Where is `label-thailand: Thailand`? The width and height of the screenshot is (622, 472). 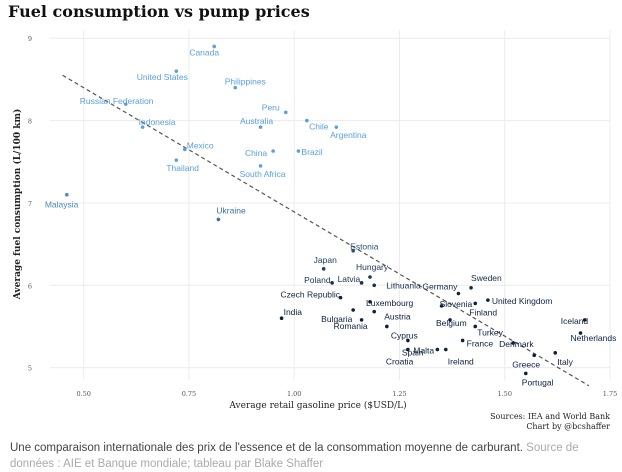 label-thailand: Thailand is located at coordinates (182, 168).